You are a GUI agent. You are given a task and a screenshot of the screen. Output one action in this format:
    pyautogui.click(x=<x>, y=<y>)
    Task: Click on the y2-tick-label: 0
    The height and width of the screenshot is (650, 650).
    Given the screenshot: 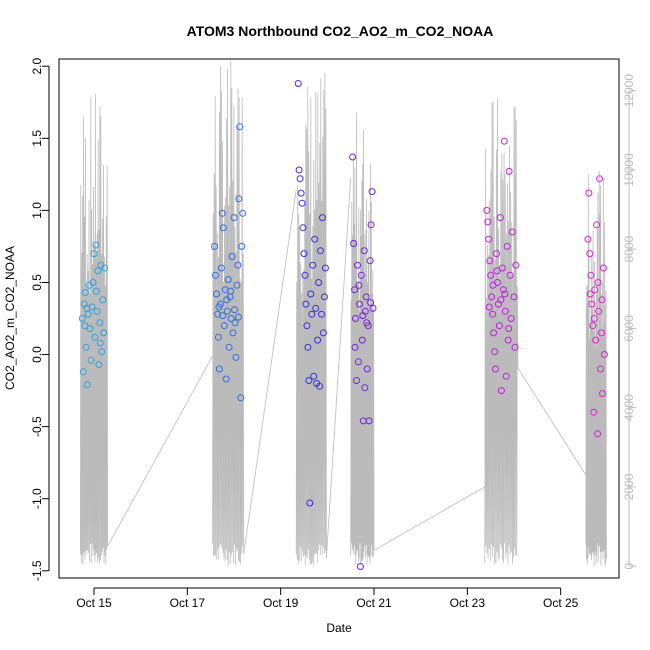 What is the action you would take?
    pyautogui.click(x=629, y=565)
    